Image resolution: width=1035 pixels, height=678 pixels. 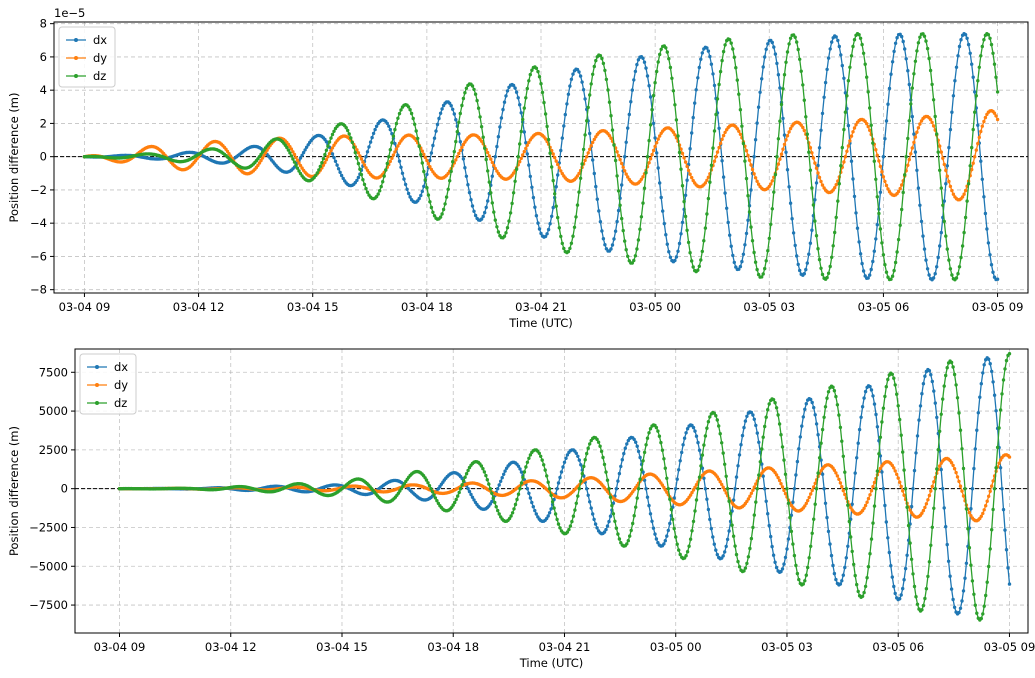 I want to click on legend-item-dz: dz, so click(x=86, y=76).